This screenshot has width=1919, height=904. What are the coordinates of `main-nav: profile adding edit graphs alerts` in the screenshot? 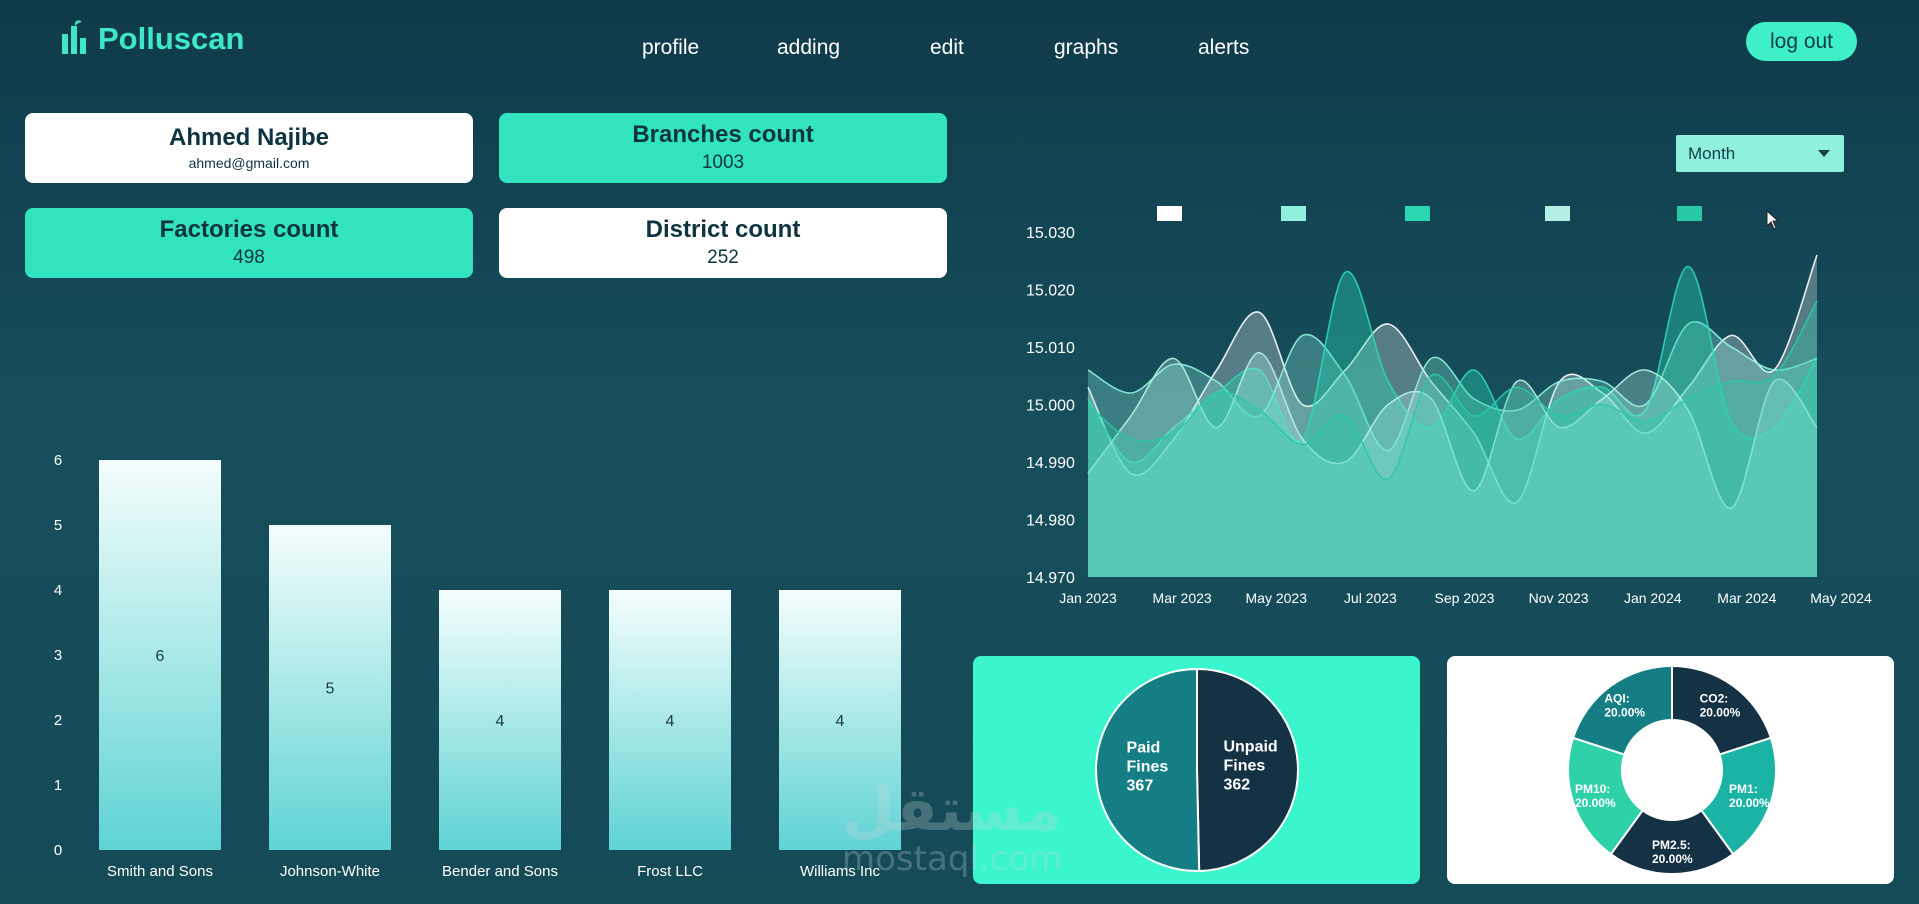 It's located at (959, 51).